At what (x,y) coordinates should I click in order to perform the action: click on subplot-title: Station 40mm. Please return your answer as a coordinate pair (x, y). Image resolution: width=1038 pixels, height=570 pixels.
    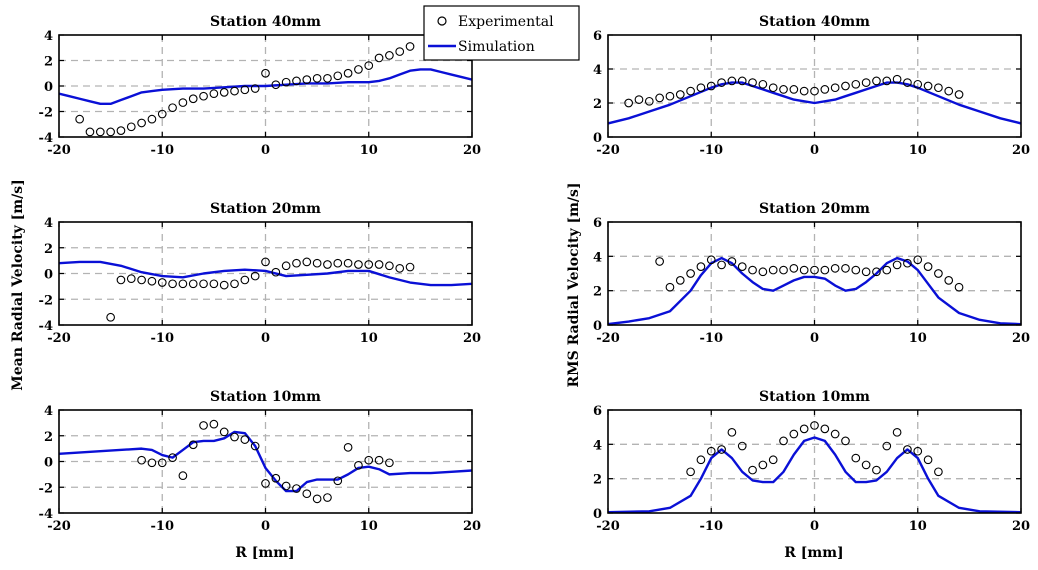
    Looking at the image, I should click on (814, 22).